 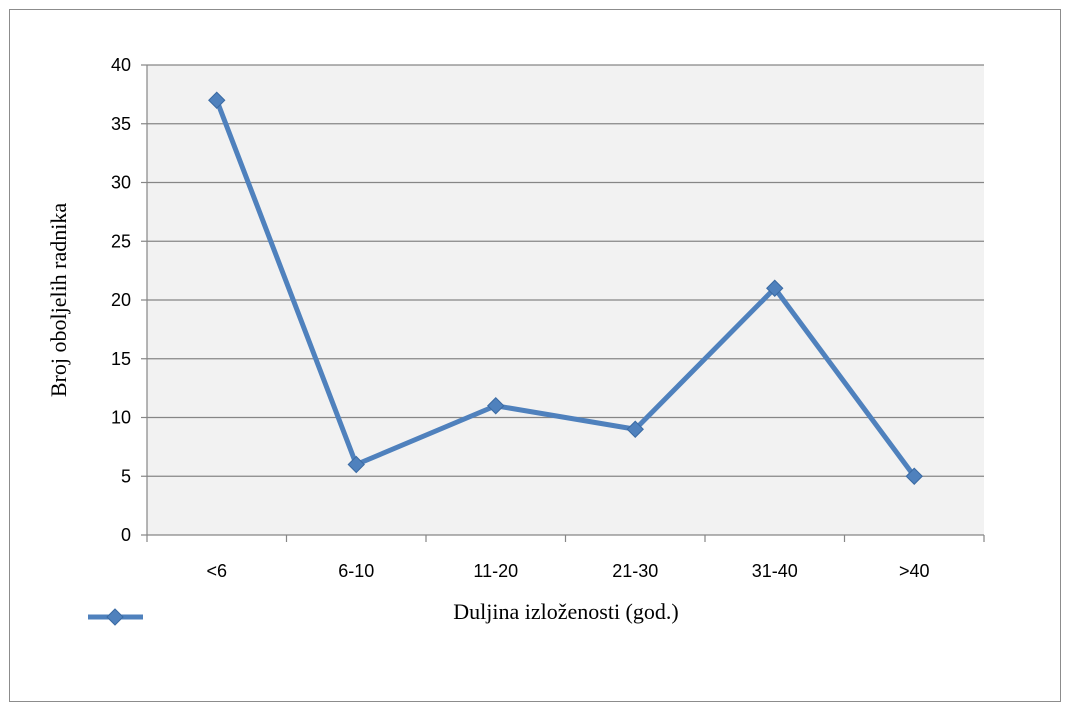 What do you see at coordinates (635, 571) in the screenshot?
I see `x-tick-label: 21-30` at bounding box center [635, 571].